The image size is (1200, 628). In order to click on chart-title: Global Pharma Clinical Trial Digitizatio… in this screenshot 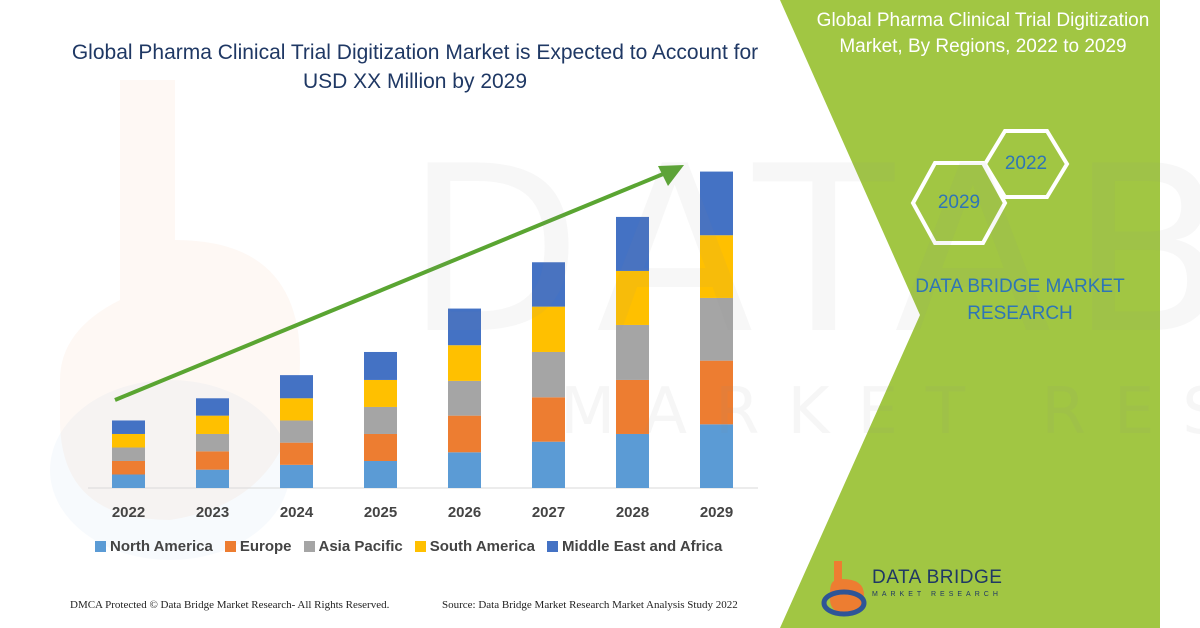, I will do `click(415, 67)`.